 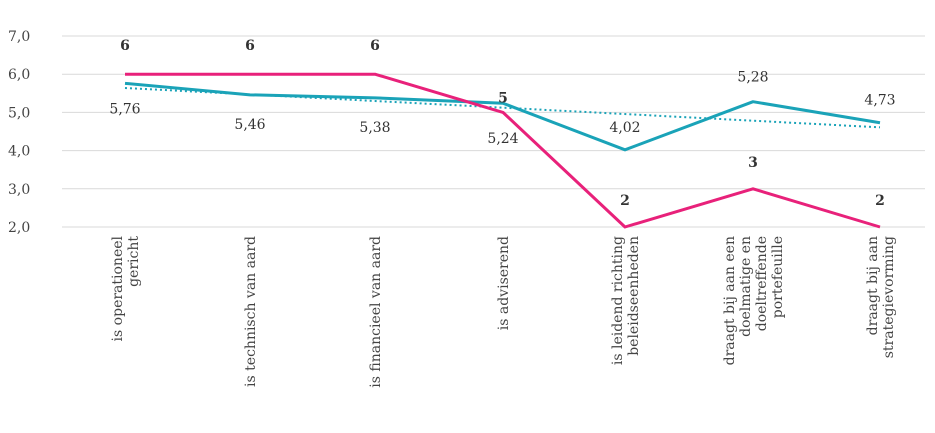 What do you see at coordinates (618, 300) in the screenshot?
I see `category-label-line: is leidend richting` at bounding box center [618, 300].